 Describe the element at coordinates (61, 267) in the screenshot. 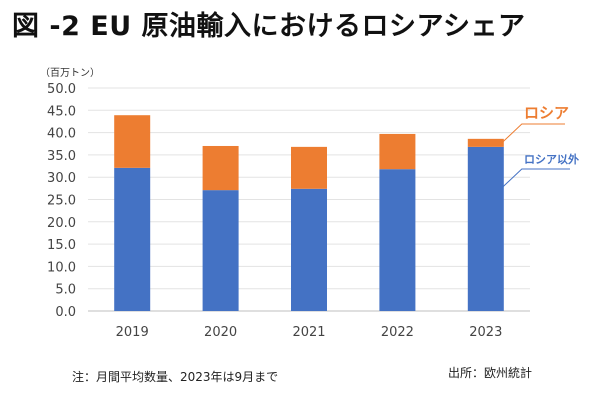

I see `y-tick-label: 10.0` at that location.